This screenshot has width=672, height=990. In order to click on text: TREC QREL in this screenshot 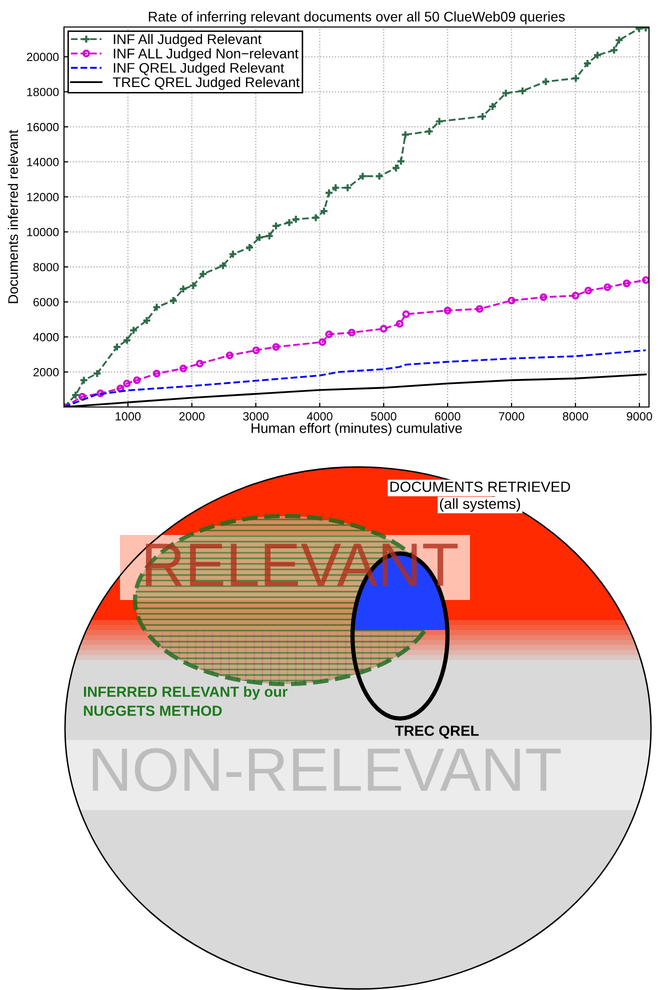, I will do `click(437, 732)`.